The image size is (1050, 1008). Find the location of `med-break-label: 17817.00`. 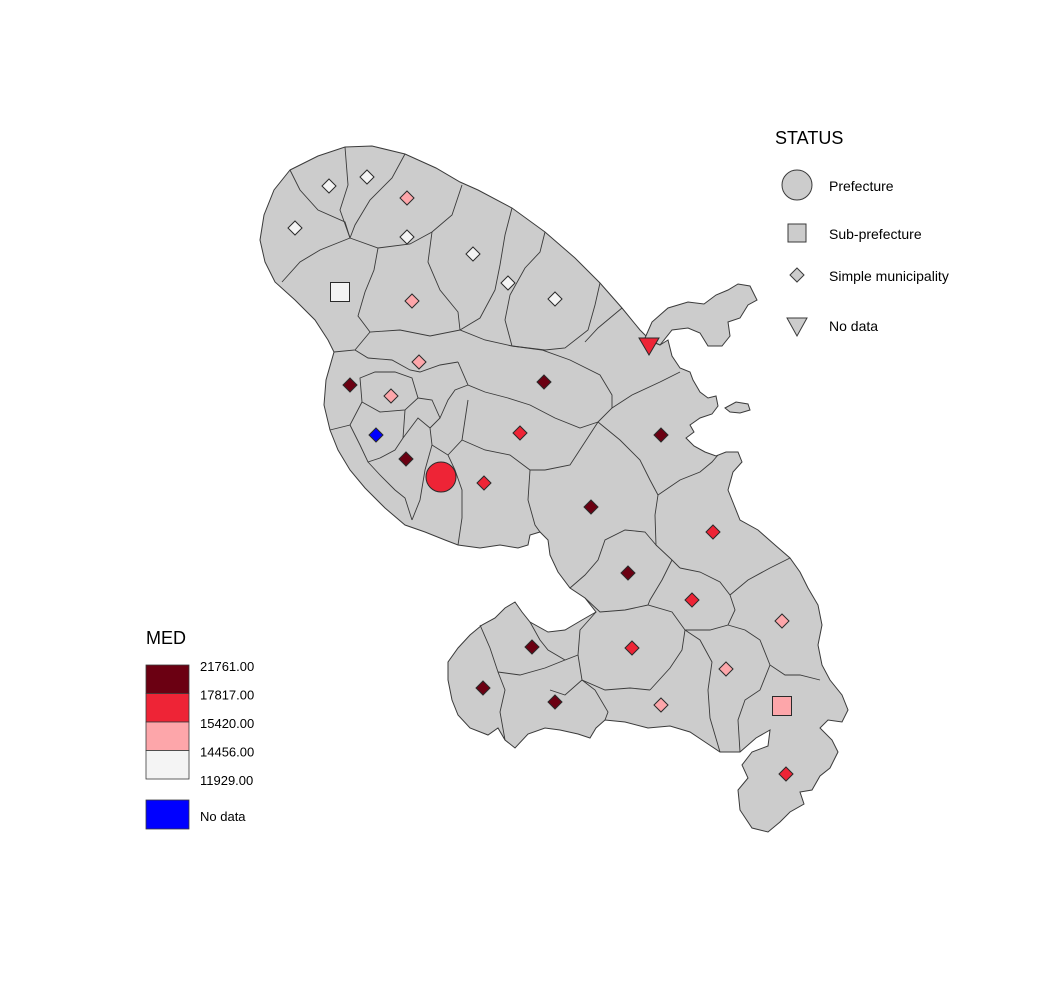

med-break-label: 17817.00 is located at coordinates (227, 695).